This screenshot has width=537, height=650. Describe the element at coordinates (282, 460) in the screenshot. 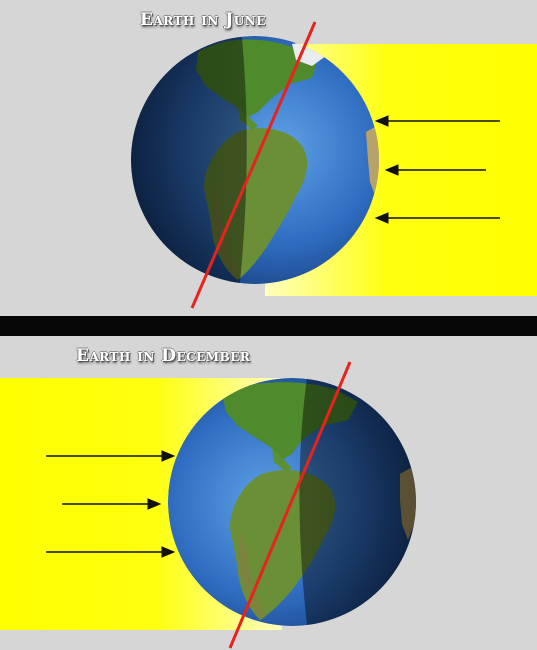

I see `central-america-landmass` at that location.